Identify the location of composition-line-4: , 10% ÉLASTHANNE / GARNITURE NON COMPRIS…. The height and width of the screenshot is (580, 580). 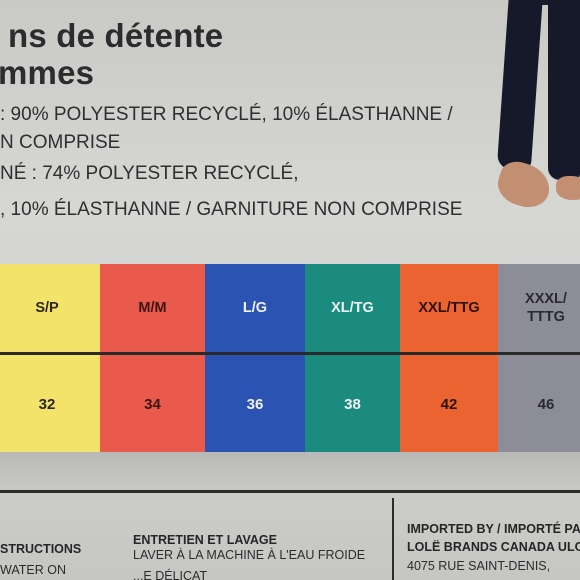
(231, 209).